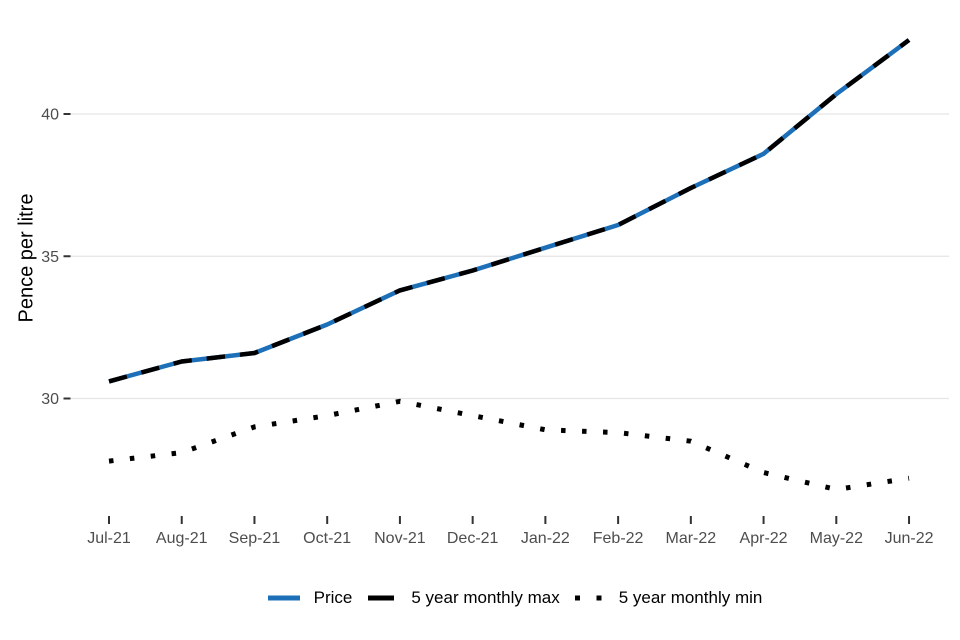 This screenshot has height=640, width=960. I want to click on legend-item-price: Price, so click(310, 598).